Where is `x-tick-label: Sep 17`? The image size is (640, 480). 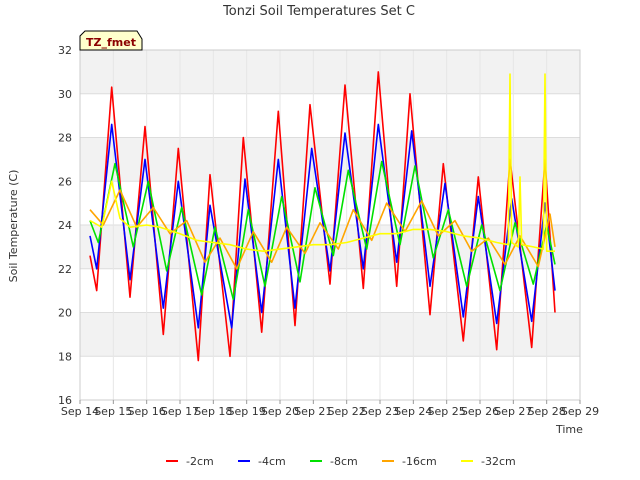
x-tick-label: Sep 17 is located at coordinates (180, 411).